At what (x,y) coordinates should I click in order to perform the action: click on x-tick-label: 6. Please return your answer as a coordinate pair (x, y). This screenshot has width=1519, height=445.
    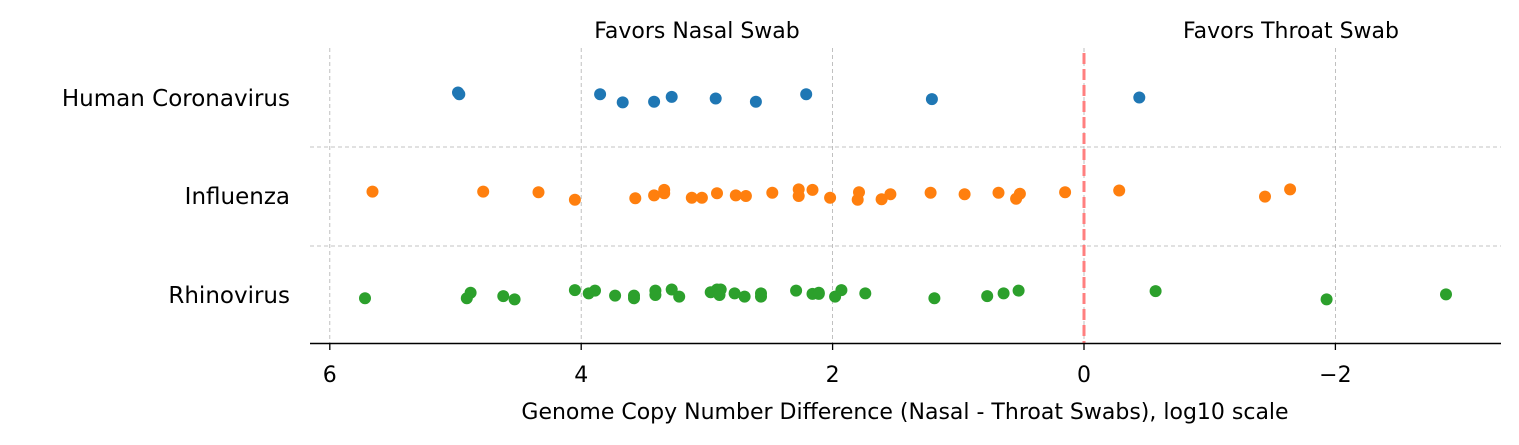
    Looking at the image, I should click on (330, 375).